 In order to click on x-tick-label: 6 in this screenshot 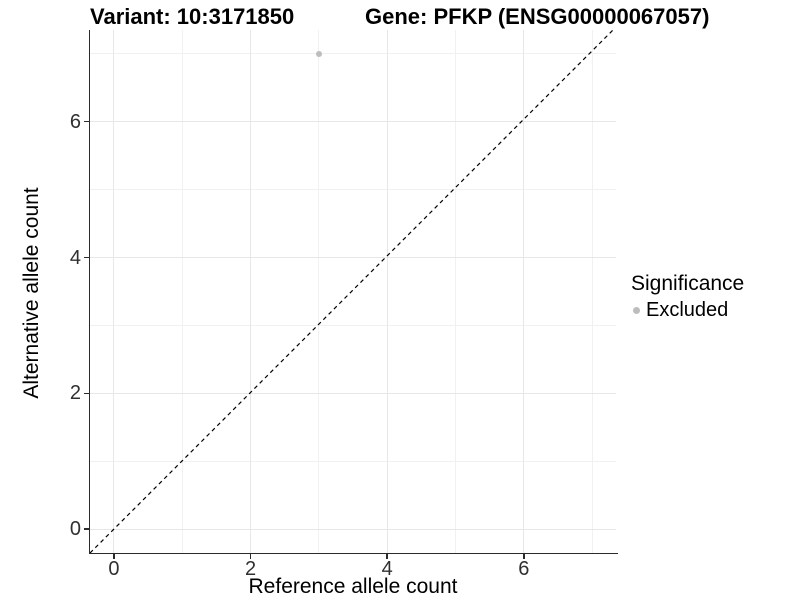, I will do `click(524, 569)`.